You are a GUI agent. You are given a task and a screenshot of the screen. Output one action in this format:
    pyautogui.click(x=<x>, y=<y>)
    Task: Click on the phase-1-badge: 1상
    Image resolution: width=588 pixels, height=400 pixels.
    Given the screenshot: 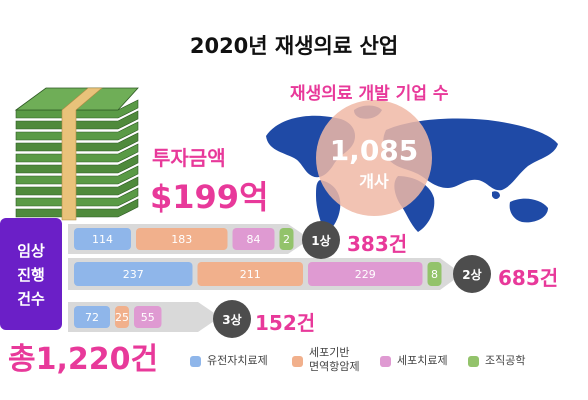 What is the action you would take?
    pyautogui.click(x=321, y=240)
    